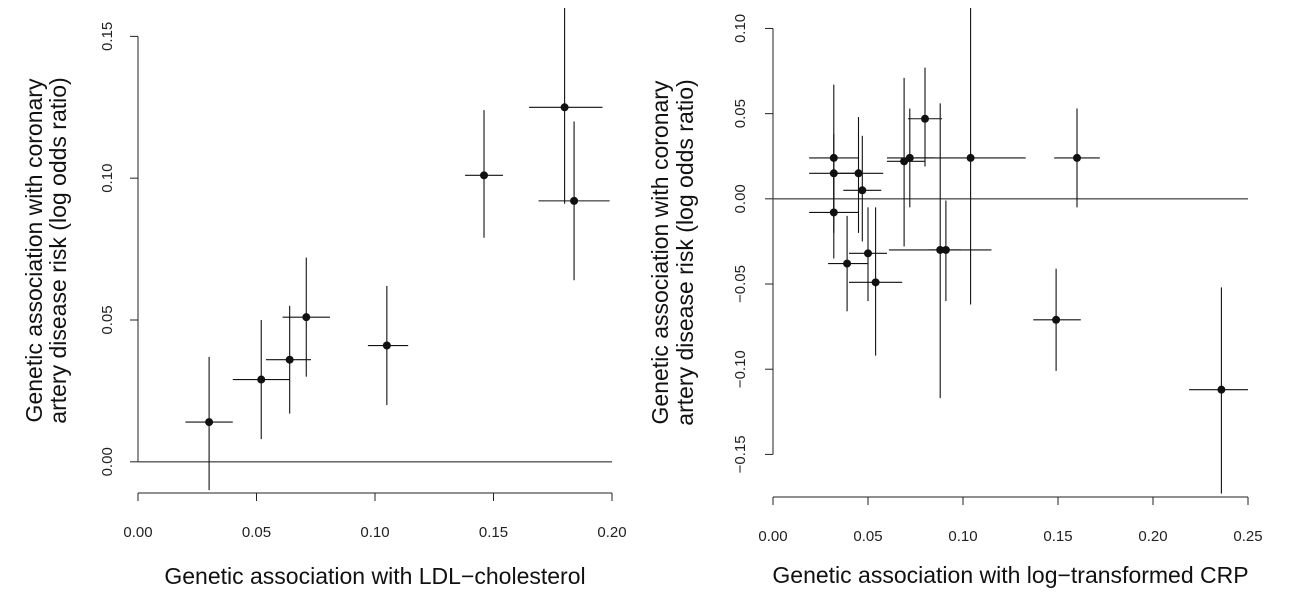 The height and width of the screenshot is (592, 1297). I want to click on y-tick-label: −0.10, so click(740, 369).